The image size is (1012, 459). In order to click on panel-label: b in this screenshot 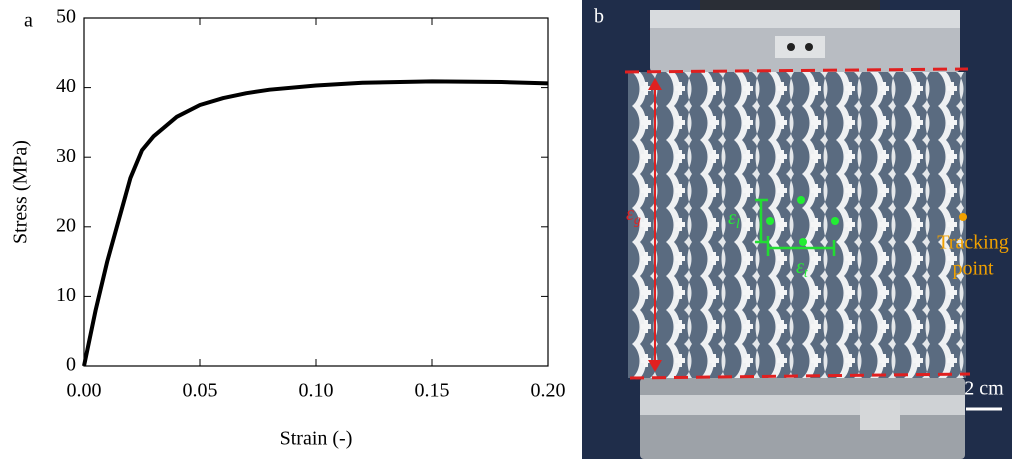, I will do `click(599, 17)`.